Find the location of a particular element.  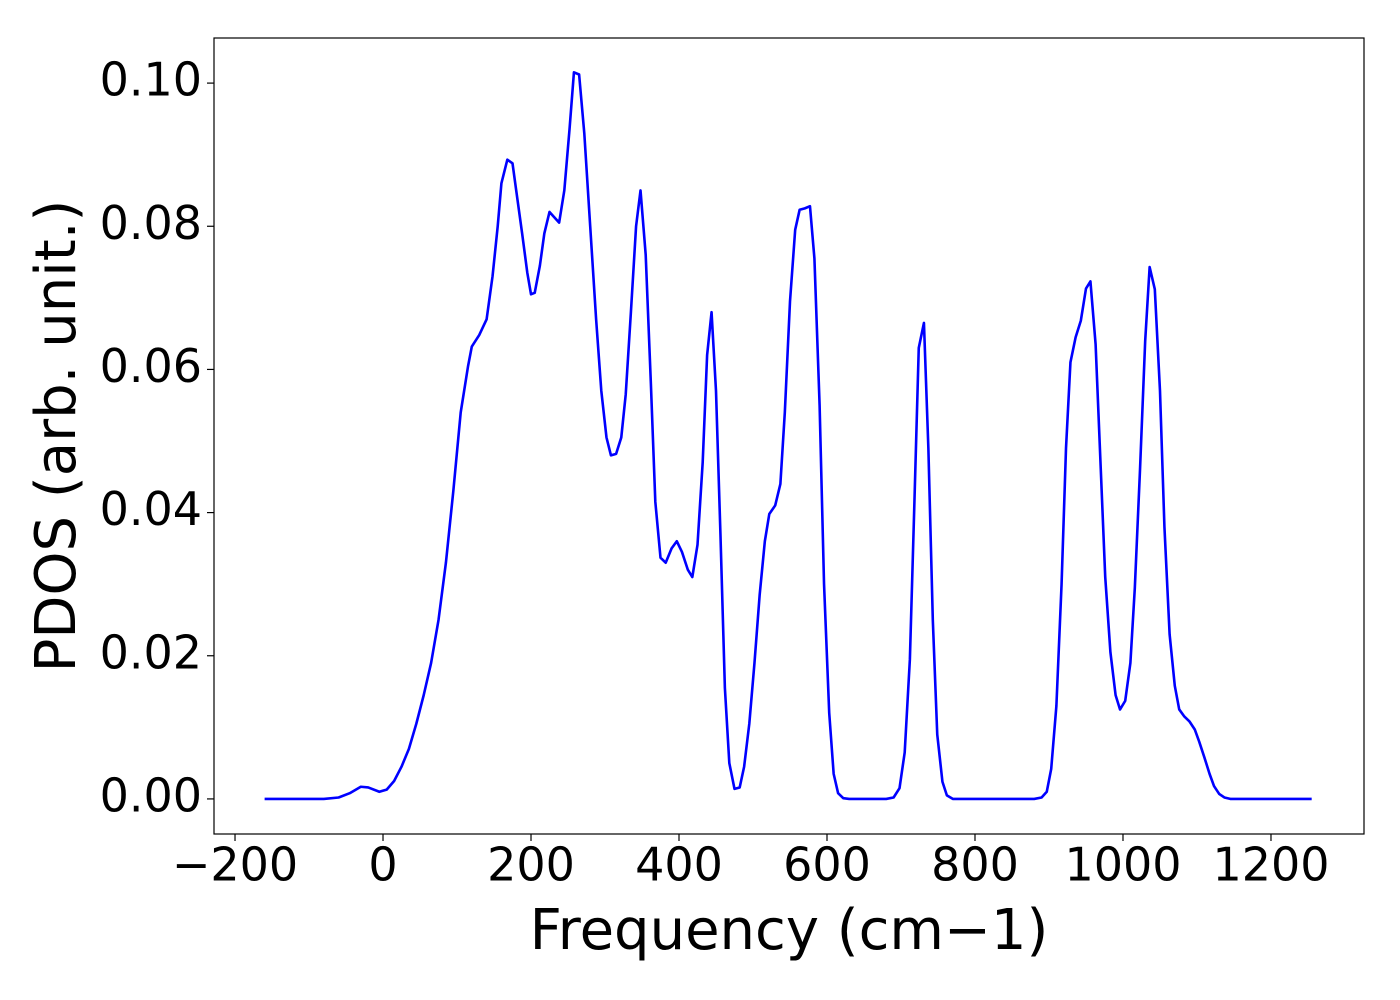

y-tick-label: 0.04 is located at coordinates (151, 509).